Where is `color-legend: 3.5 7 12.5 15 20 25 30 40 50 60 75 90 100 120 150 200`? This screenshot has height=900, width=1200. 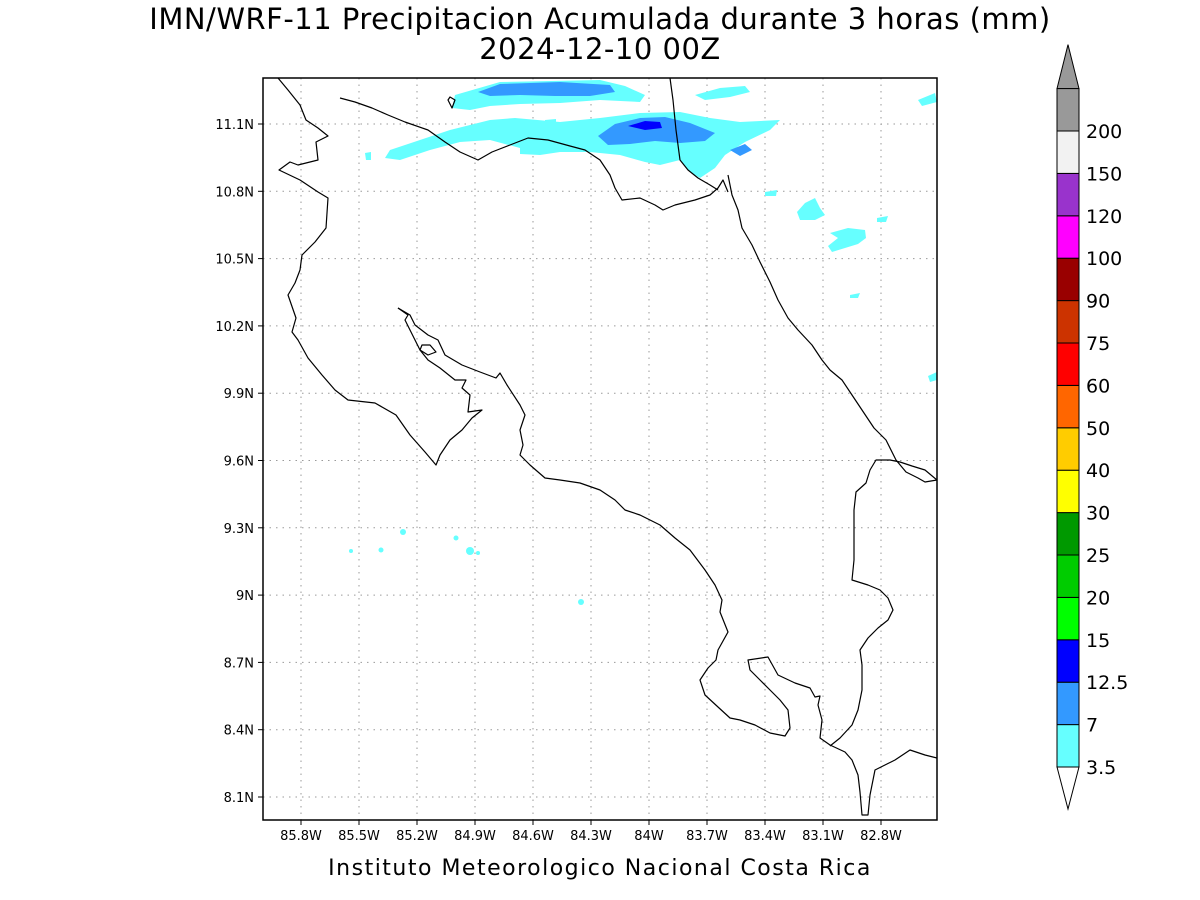 color-legend: 3.5 7 12.5 15 20 25 30 40 50 60 75 90 100 120 150 200 is located at coordinates (1092, 427).